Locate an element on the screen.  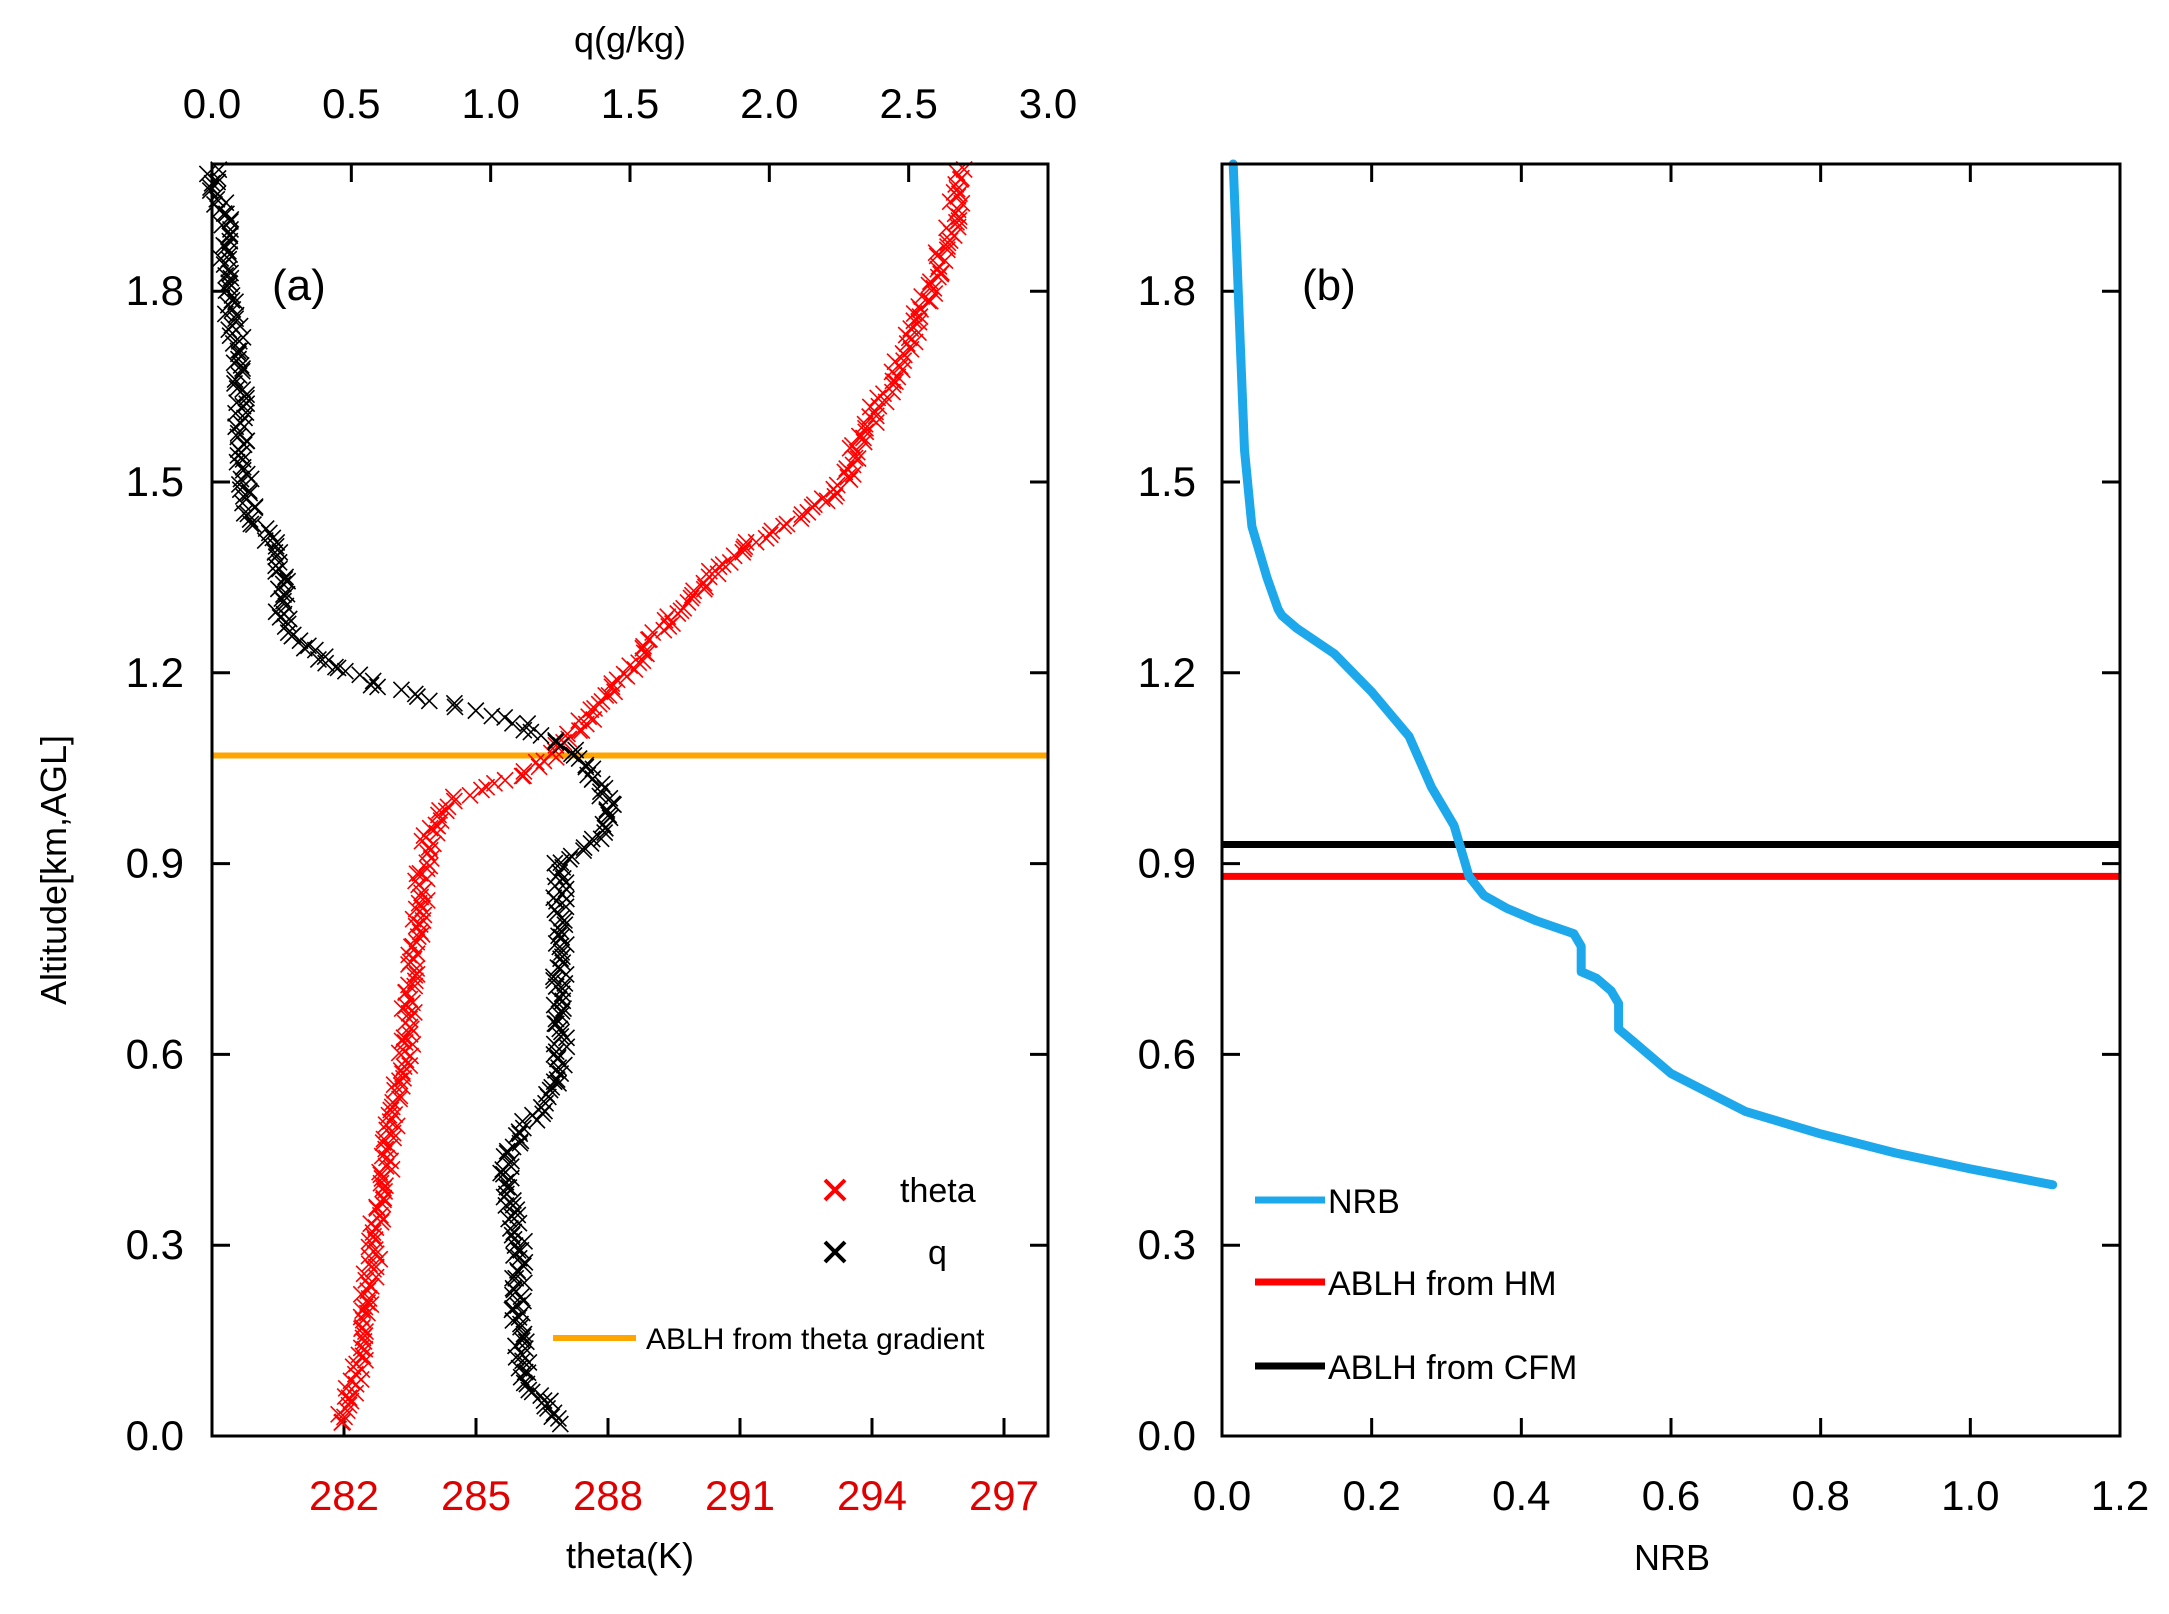
panel-a-top-axis-label: q(g/kg) is located at coordinates (630, 39).